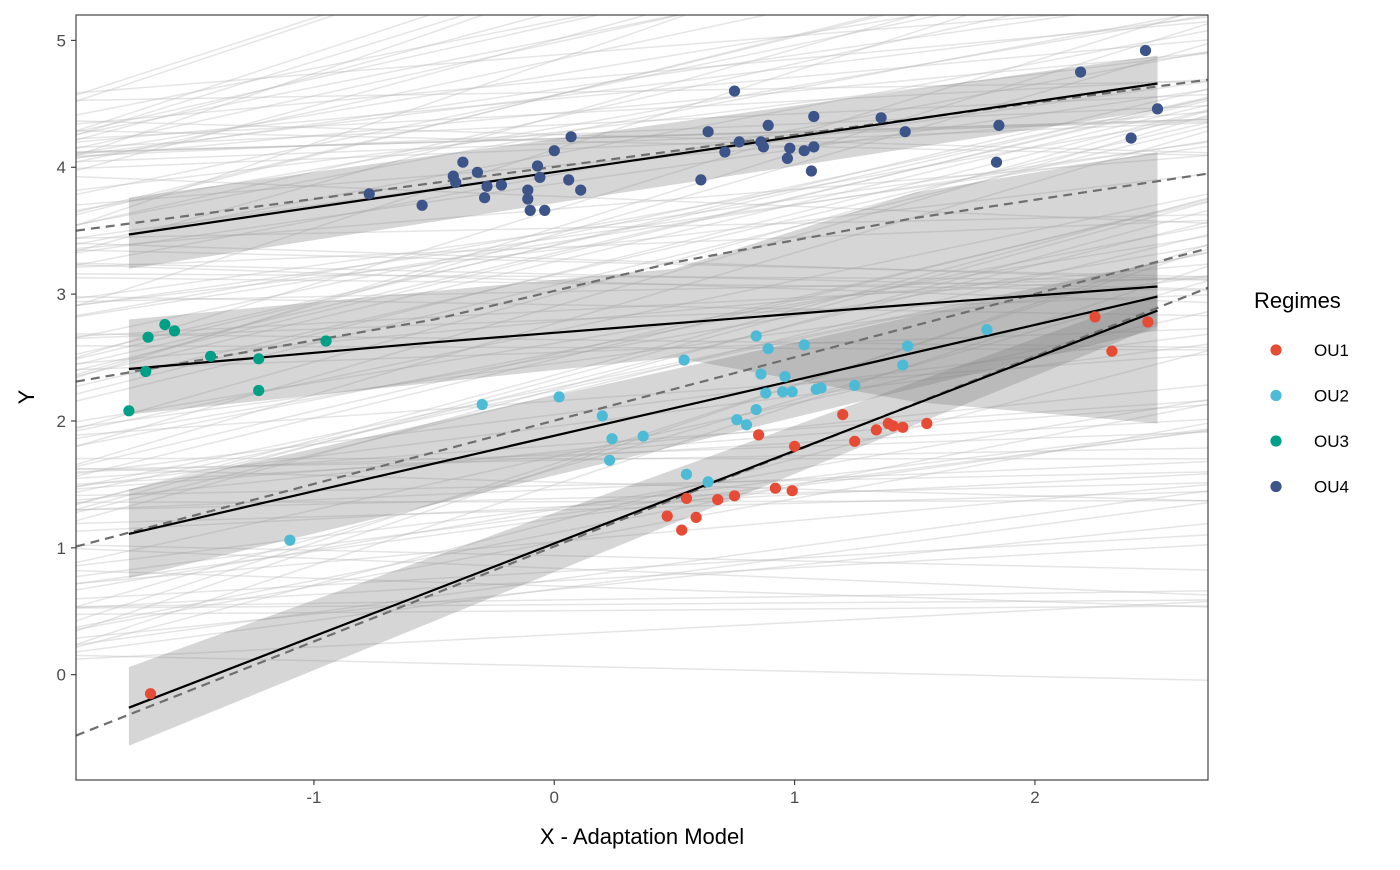 The width and height of the screenshot is (1400, 870). Describe the element at coordinates (61, 548) in the screenshot. I see `y-tick-label: 1` at that location.